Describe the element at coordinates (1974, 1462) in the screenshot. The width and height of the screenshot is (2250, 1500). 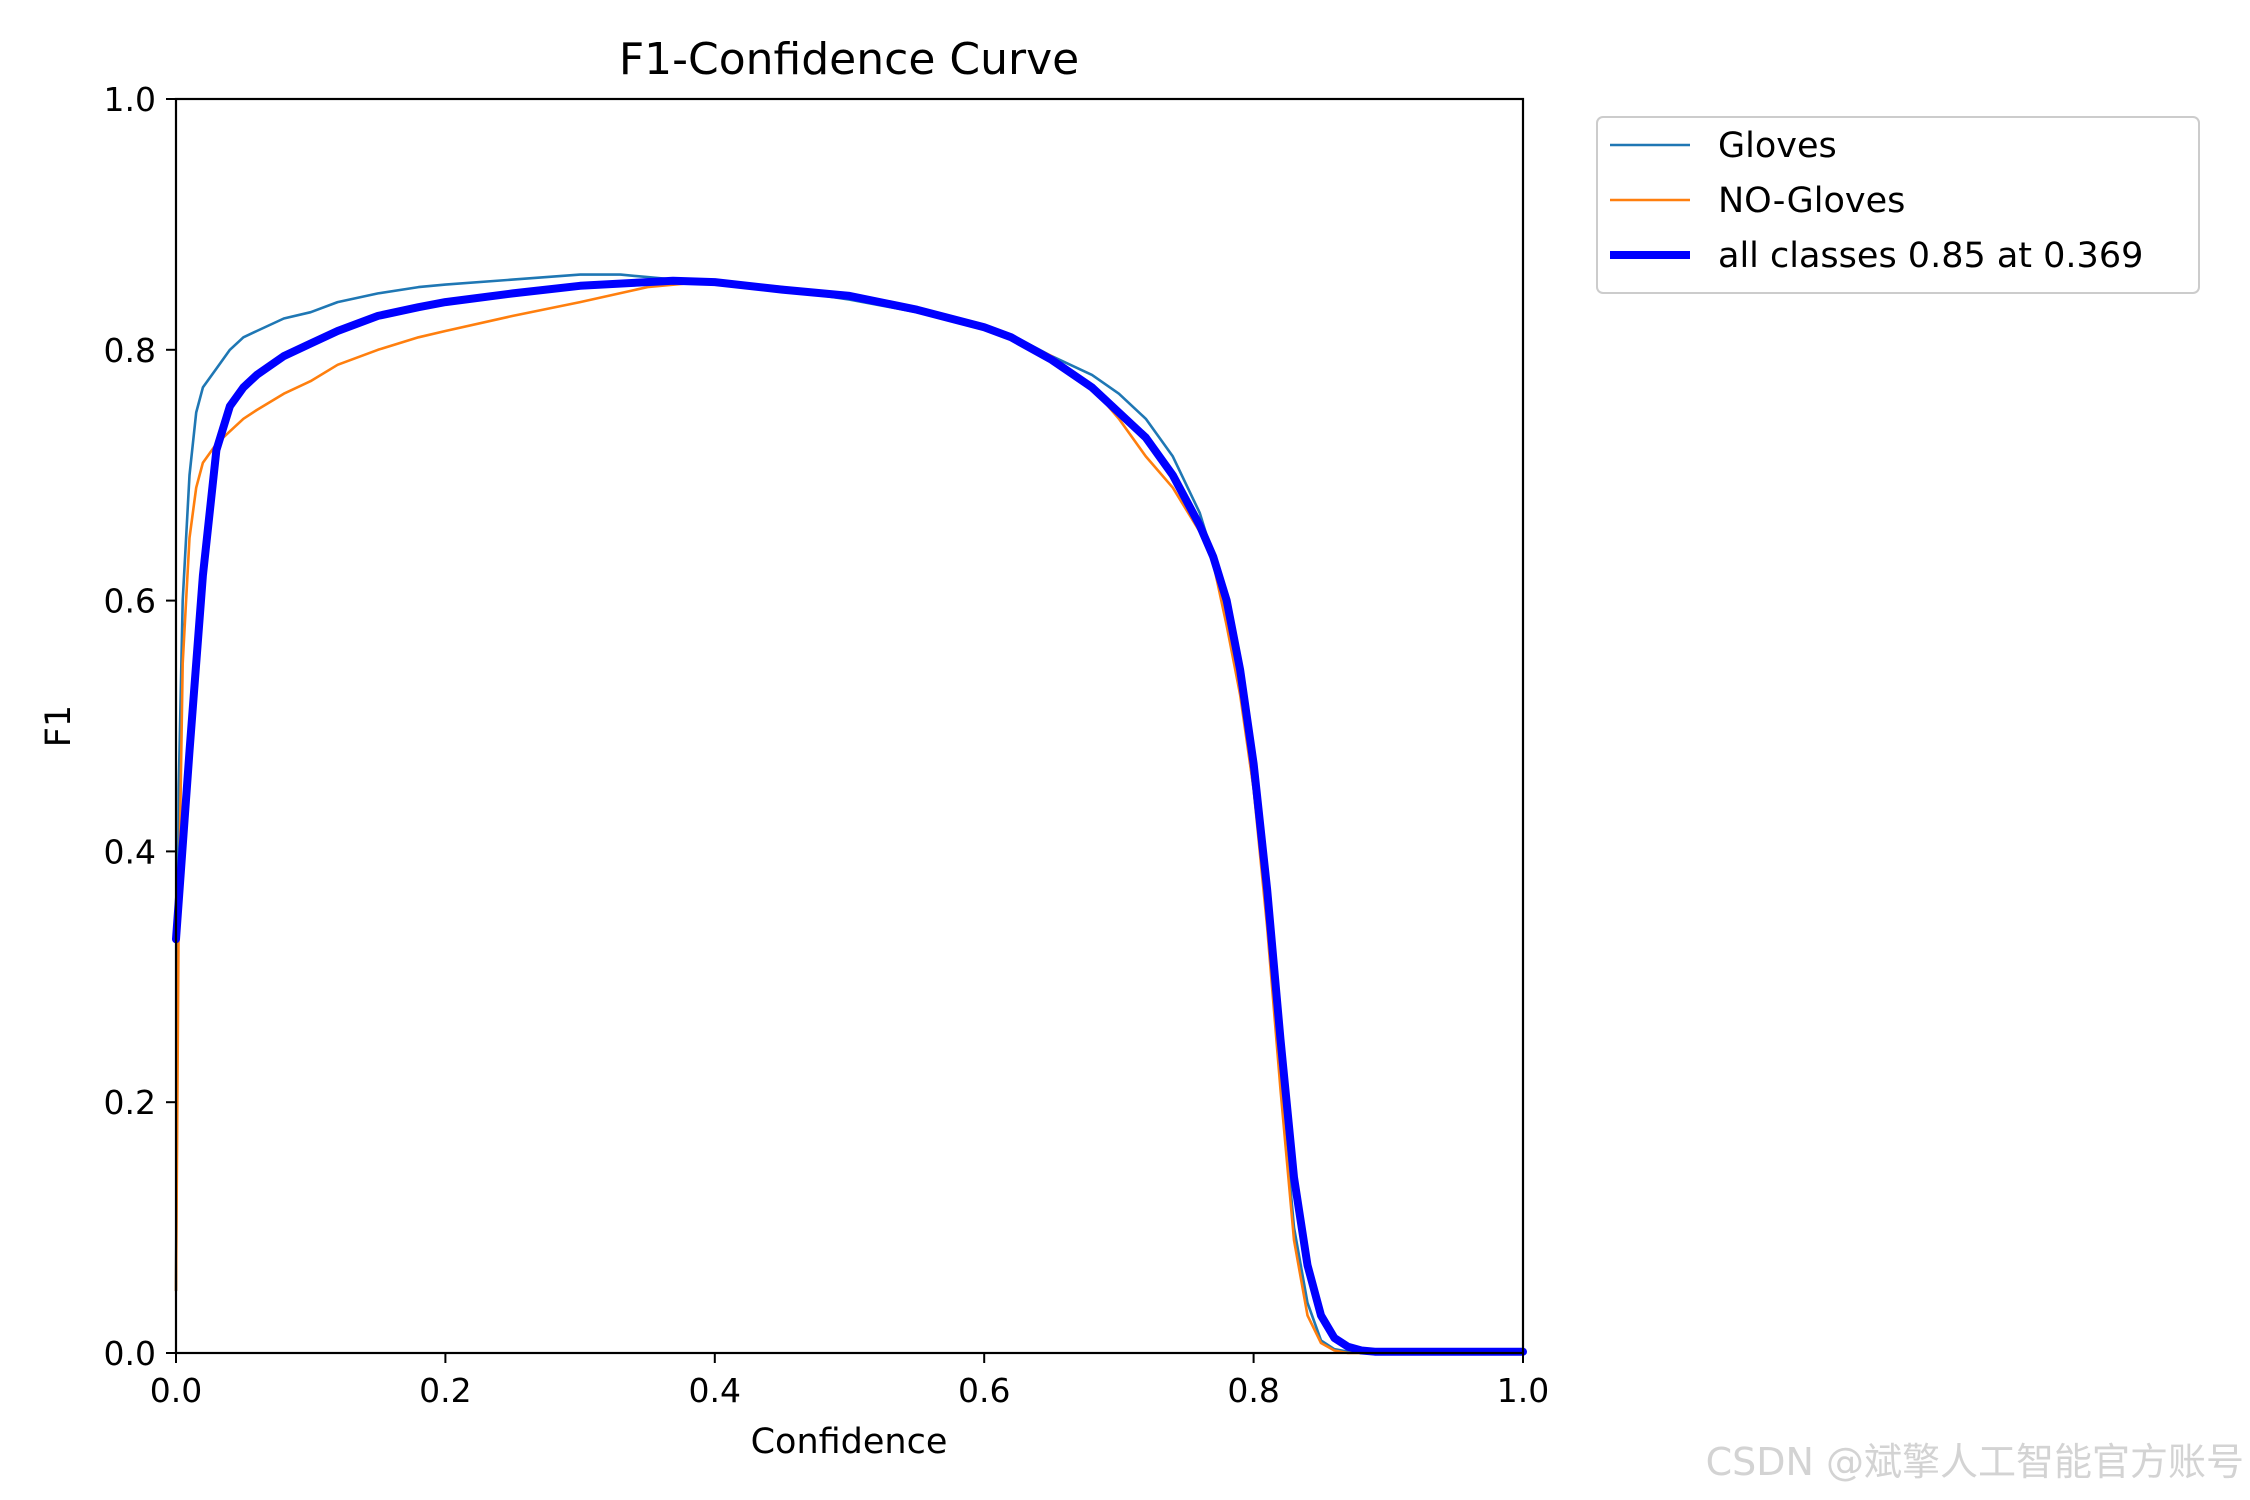
I see `watermark: CSDN @斌擎人工智能官方账号` at that location.